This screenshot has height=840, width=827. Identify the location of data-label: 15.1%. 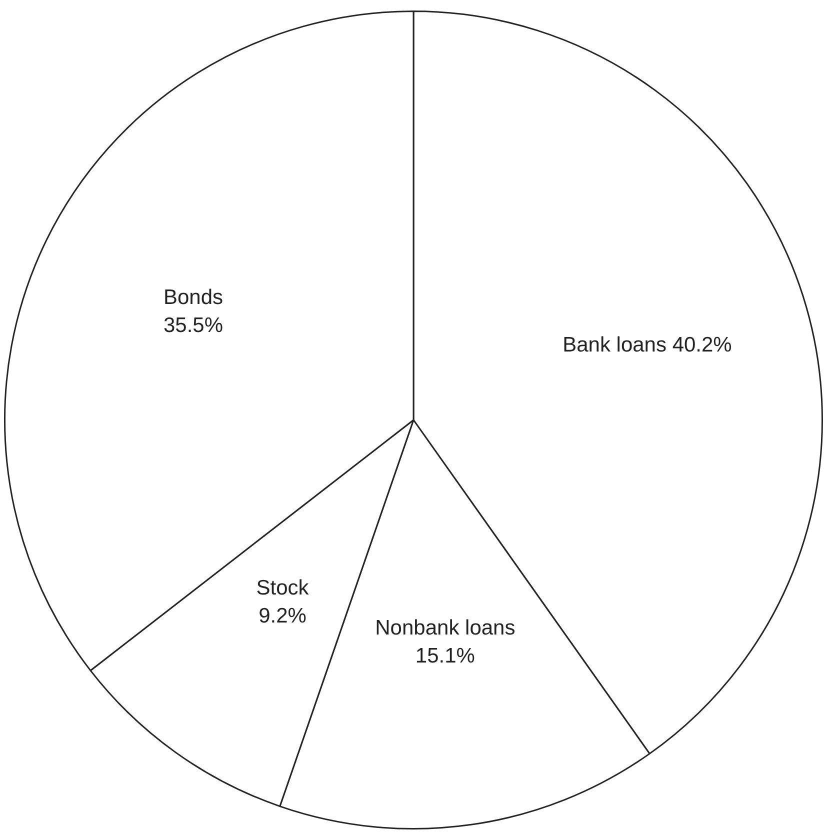
(445, 656).